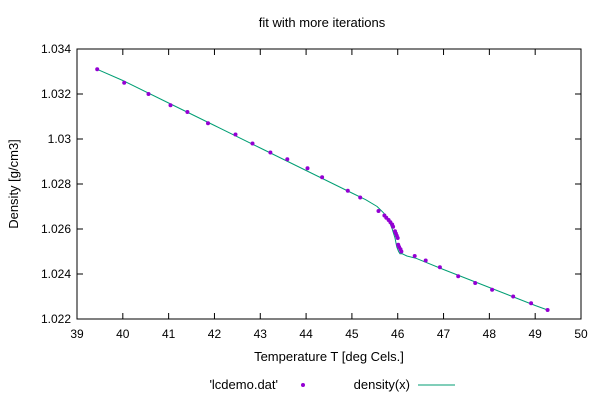 The width and height of the screenshot is (600, 400). What do you see at coordinates (56, 319) in the screenshot?
I see `y-tick-label: 1.022` at bounding box center [56, 319].